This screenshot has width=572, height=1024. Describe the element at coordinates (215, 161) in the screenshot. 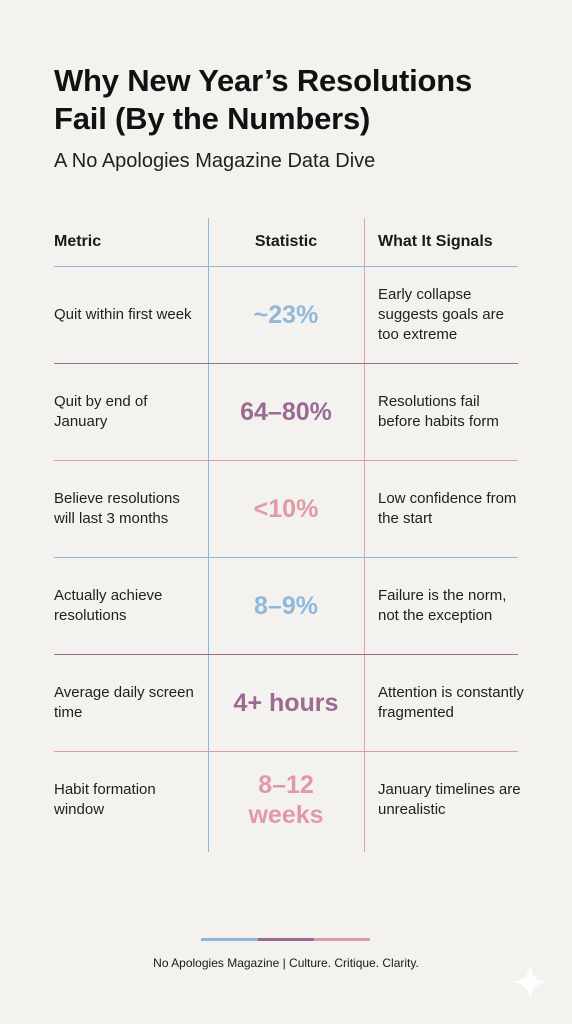

I see `page-subtitle: A No Apologies Magazine Data Dive` at that location.